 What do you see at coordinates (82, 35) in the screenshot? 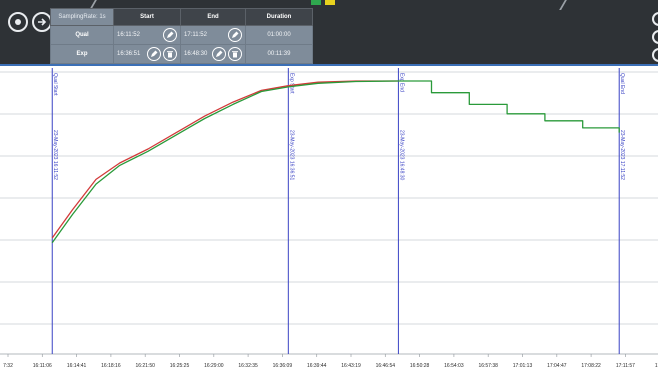
I see `row-label: Qual` at bounding box center [82, 35].